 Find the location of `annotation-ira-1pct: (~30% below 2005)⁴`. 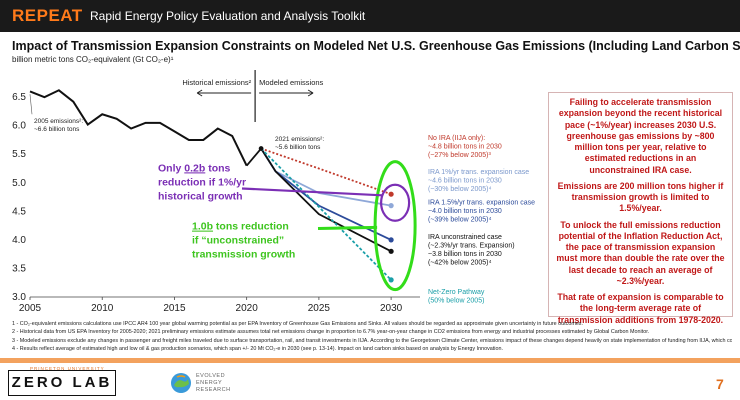

annotation-ira-1pct: (~30% below 2005)⁴ is located at coordinates (460, 189).